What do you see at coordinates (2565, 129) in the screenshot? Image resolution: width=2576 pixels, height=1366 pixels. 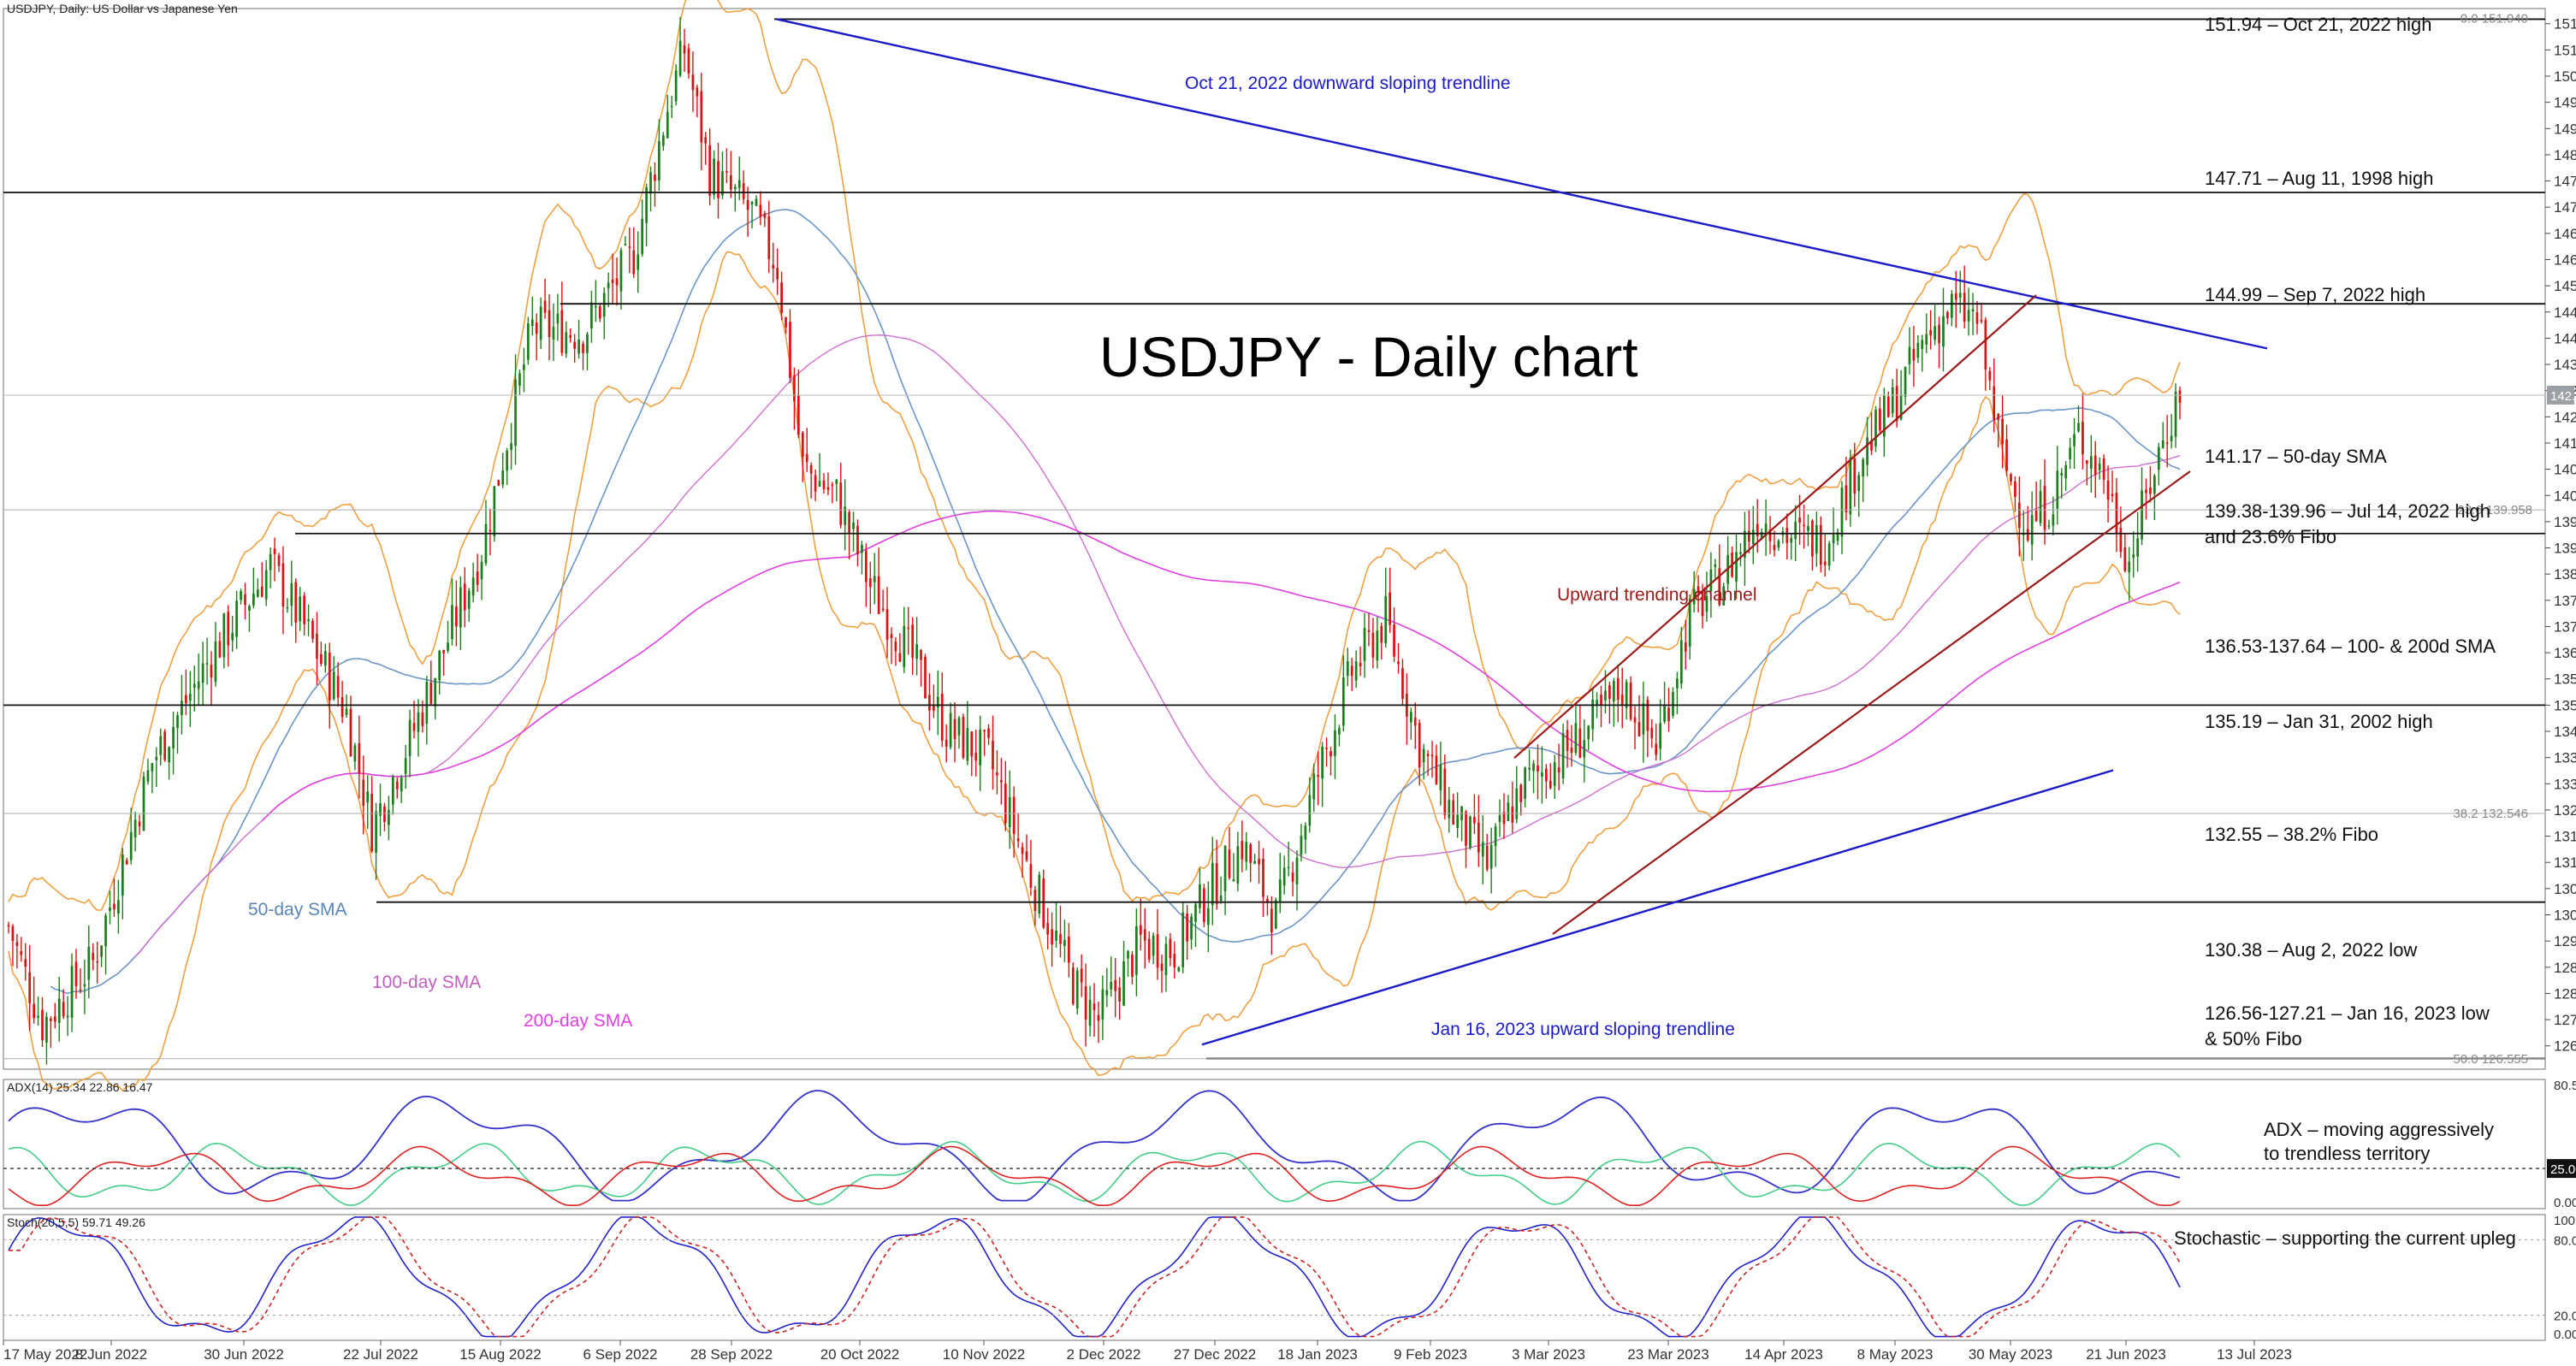 I see `y-tick-label: 149.270` at bounding box center [2565, 129].